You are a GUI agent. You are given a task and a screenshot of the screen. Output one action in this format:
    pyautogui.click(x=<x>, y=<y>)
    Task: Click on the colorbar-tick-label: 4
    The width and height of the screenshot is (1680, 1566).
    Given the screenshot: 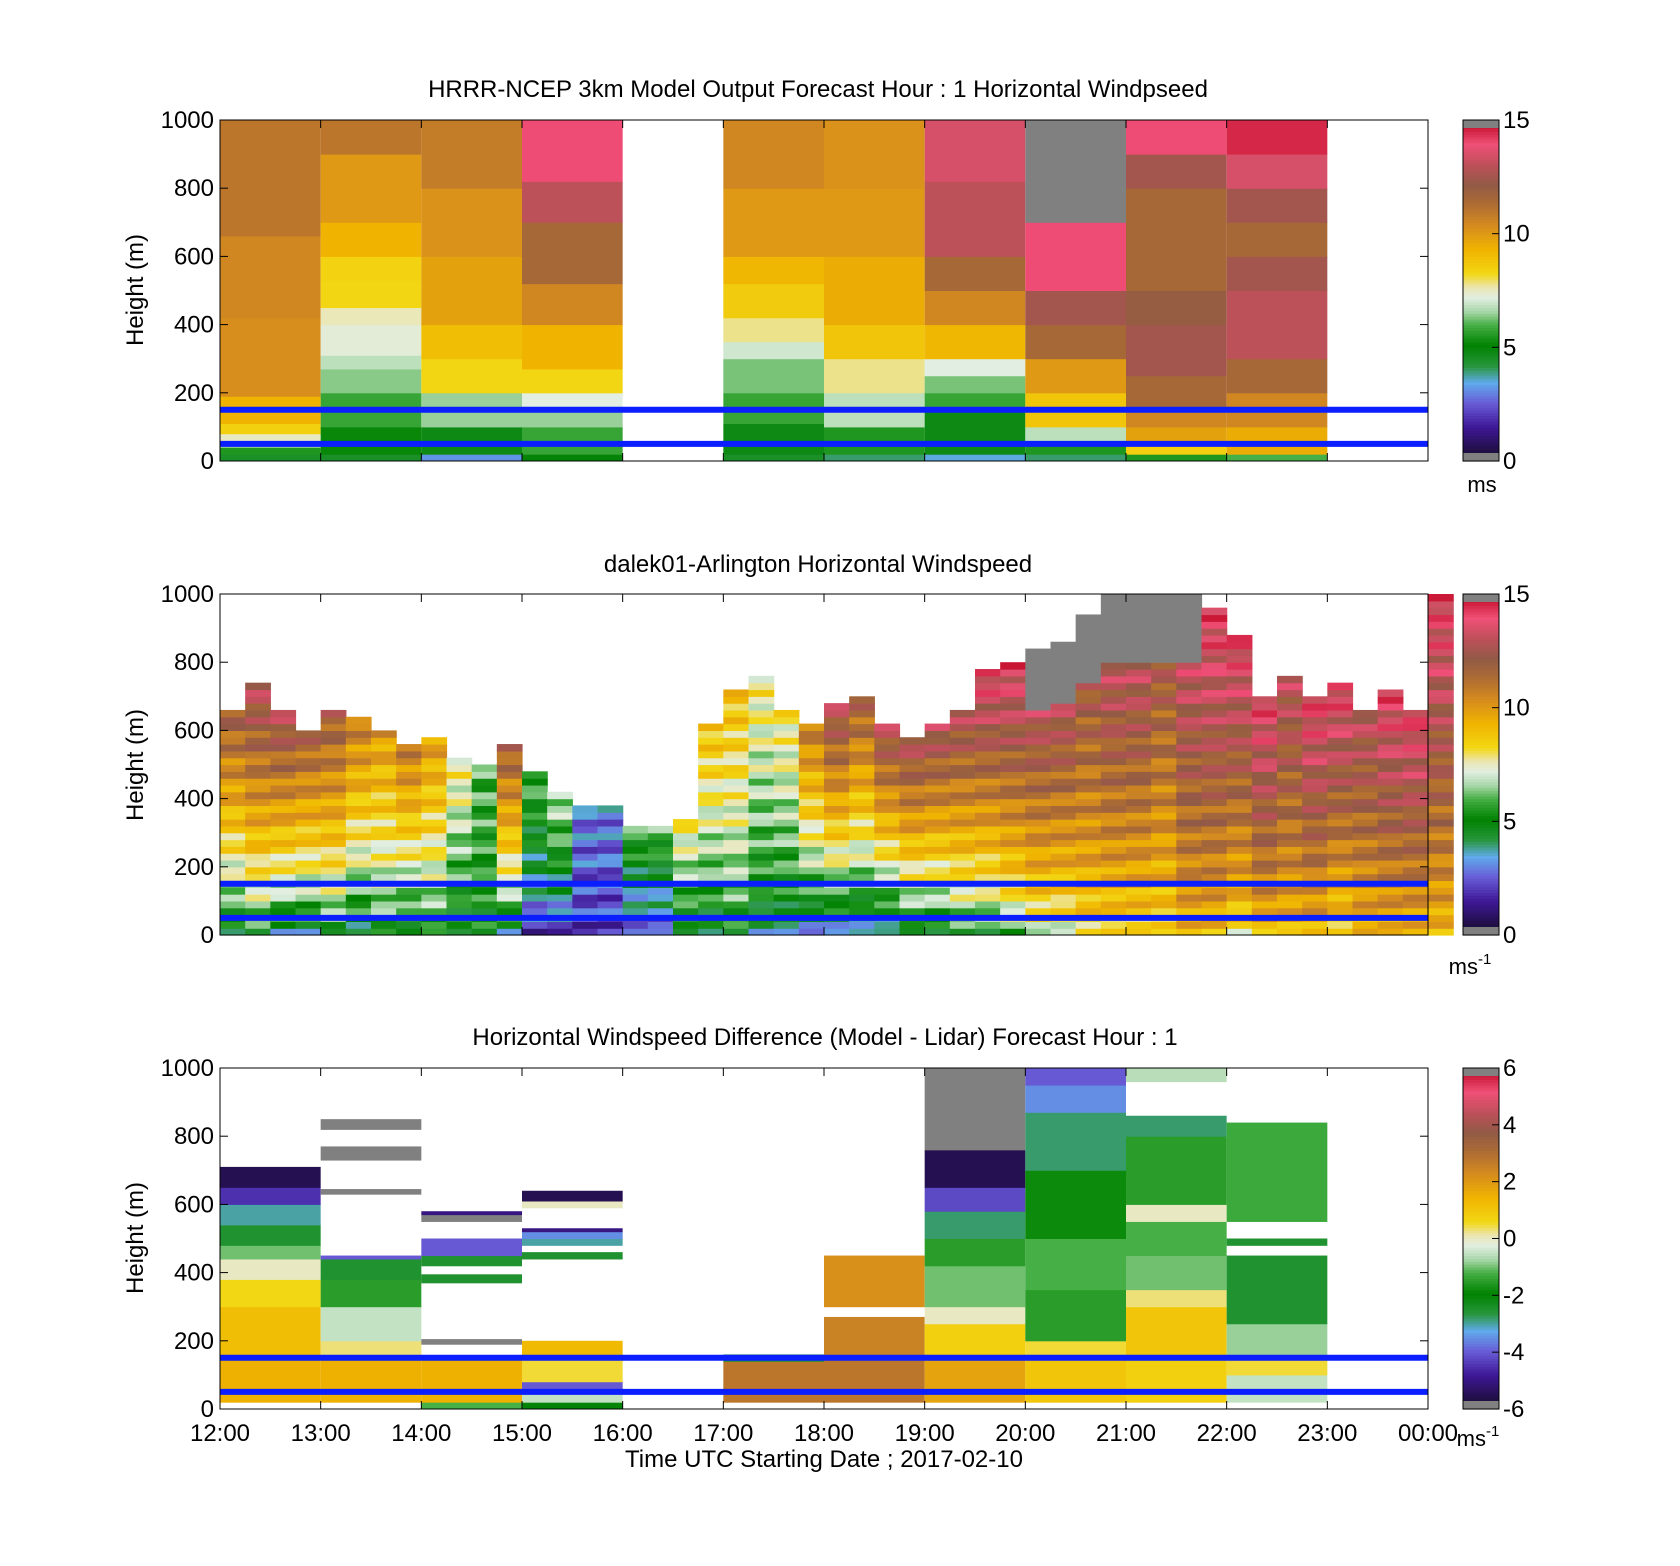 What is the action you would take?
    pyautogui.click(x=1509, y=1125)
    